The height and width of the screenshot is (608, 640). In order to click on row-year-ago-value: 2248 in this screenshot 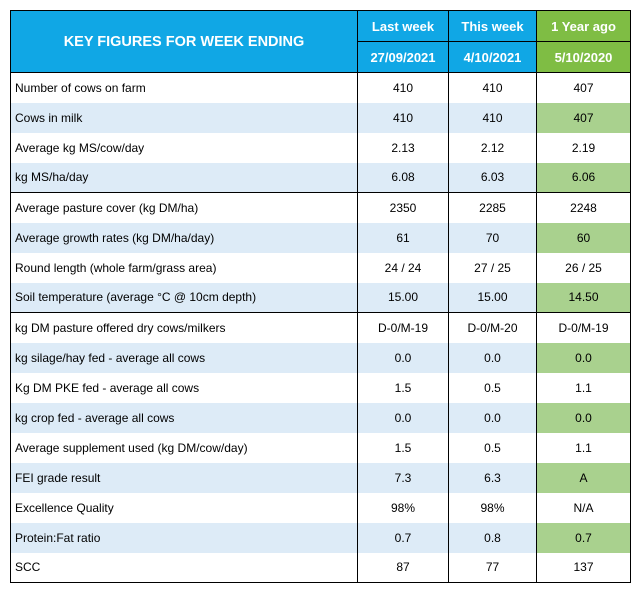, I will do `click(583, 207)`.